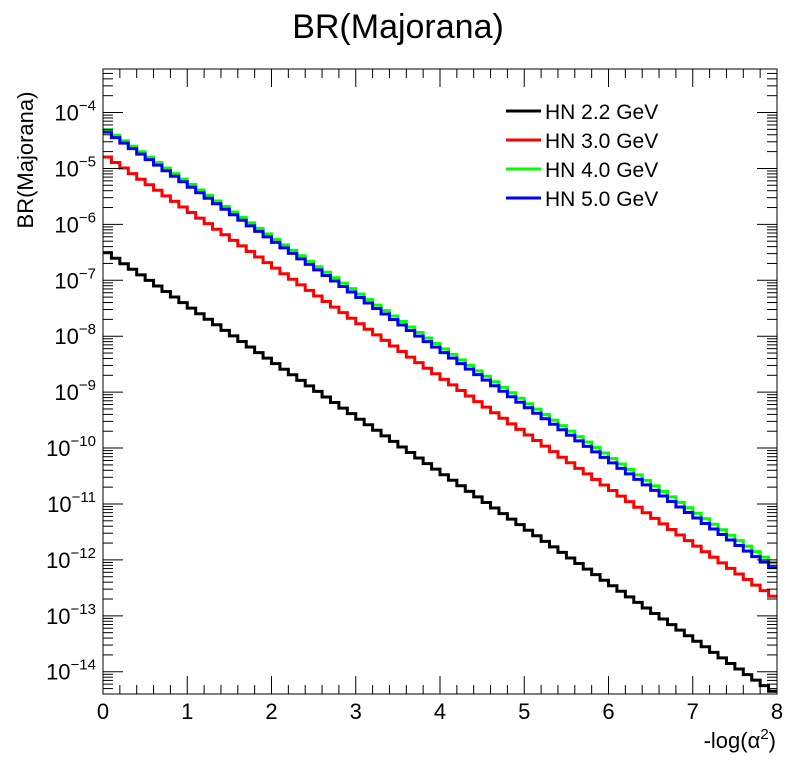 The width and height of the screenshot is (796, 772). I want to click on legend-label-0: HN 2.2 GeV, so click(601, 112).